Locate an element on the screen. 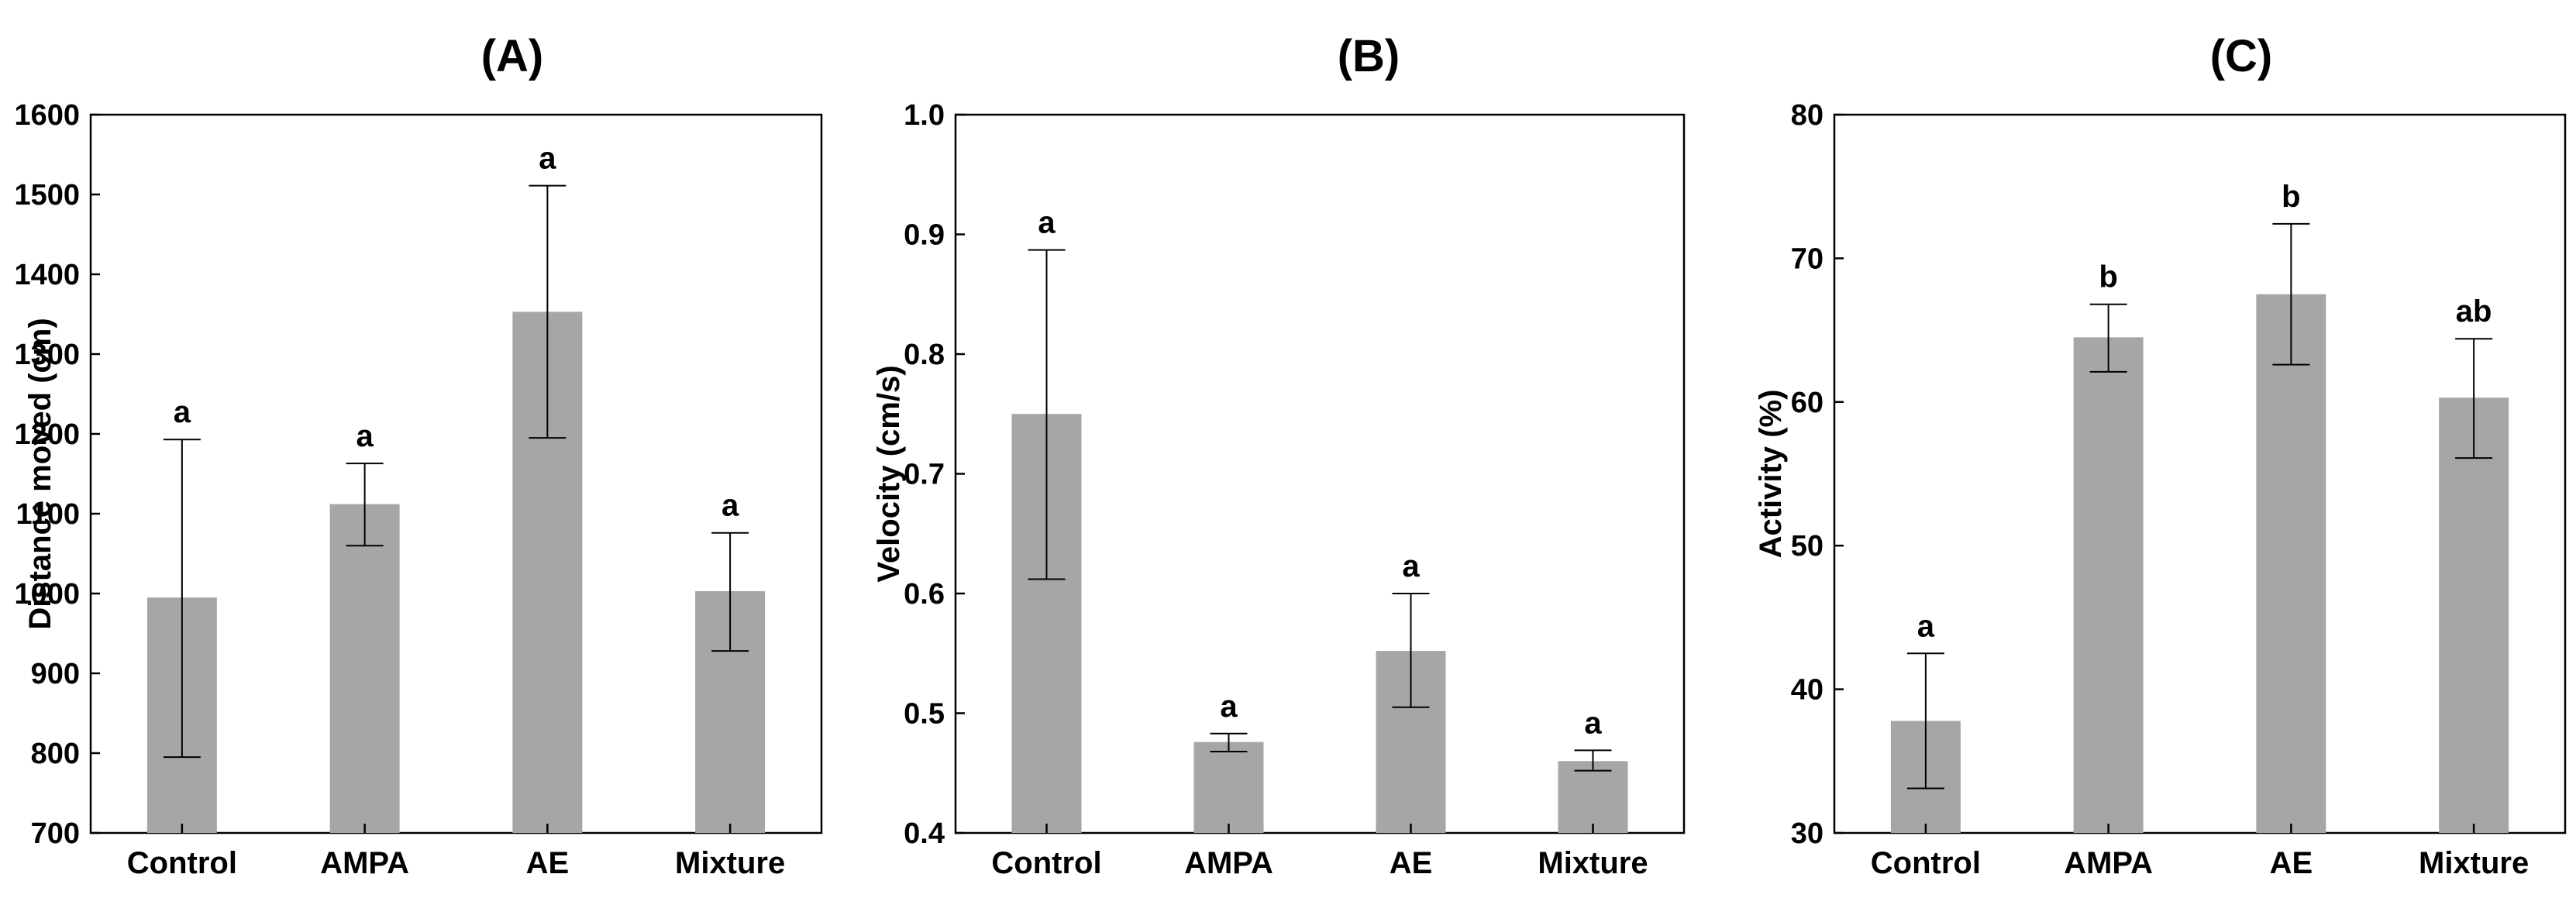 This screenshot has width=2576, height=905. y-tick-label: 1000 is located at coordinates (47, 594).